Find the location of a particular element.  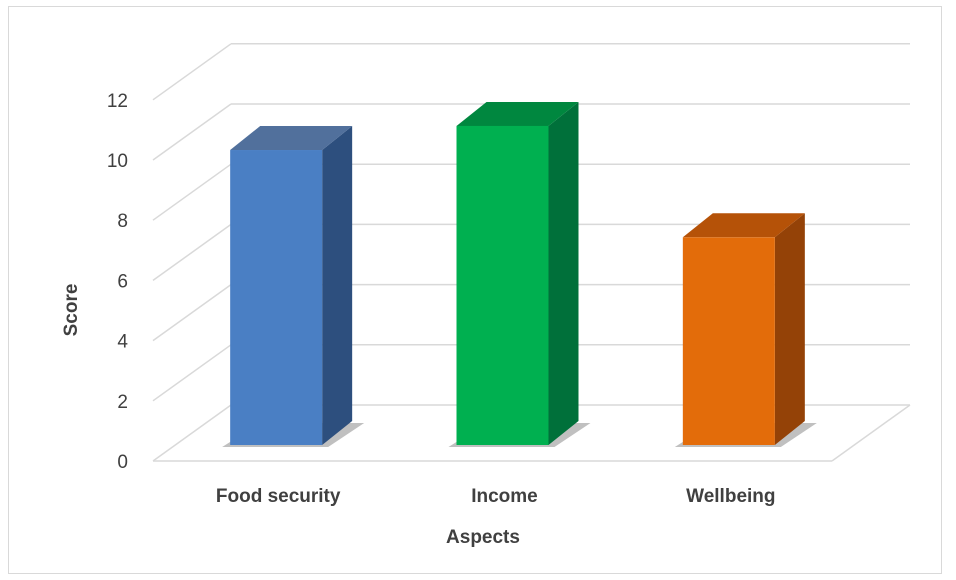

x-axis-ticks: Food security Income Wellbeing is located at coordinates (496, 496).